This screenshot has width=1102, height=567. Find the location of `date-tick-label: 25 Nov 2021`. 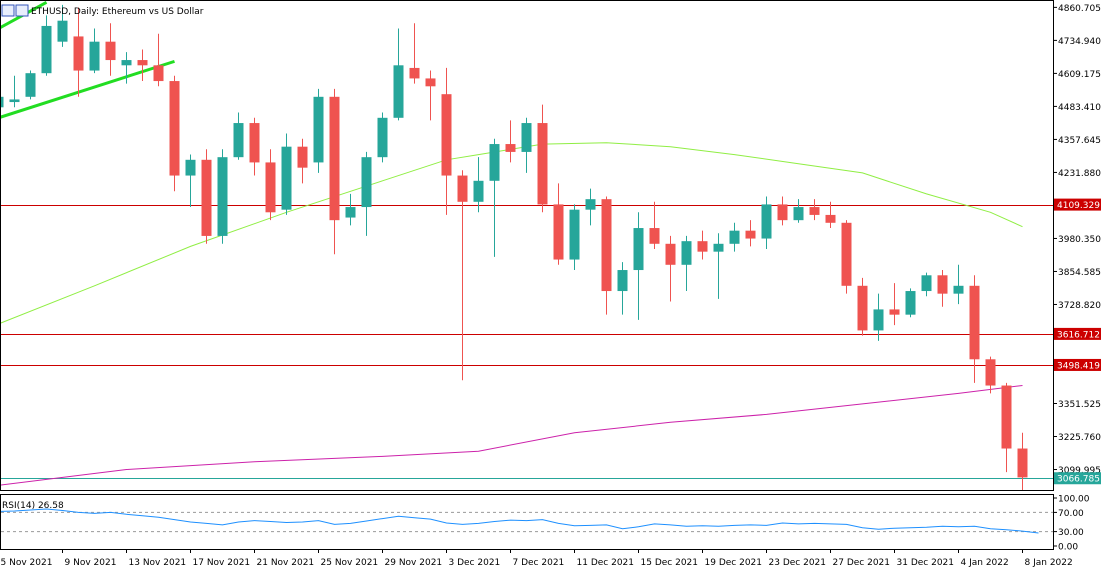

date-tick-label: 25 Nov 2021 is located at coordinates (350, 562).